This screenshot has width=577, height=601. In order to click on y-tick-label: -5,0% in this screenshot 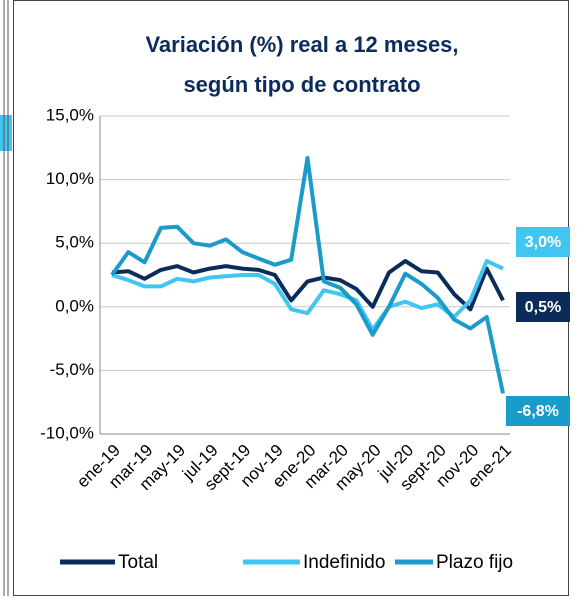, I will do `click(72, 369)`.